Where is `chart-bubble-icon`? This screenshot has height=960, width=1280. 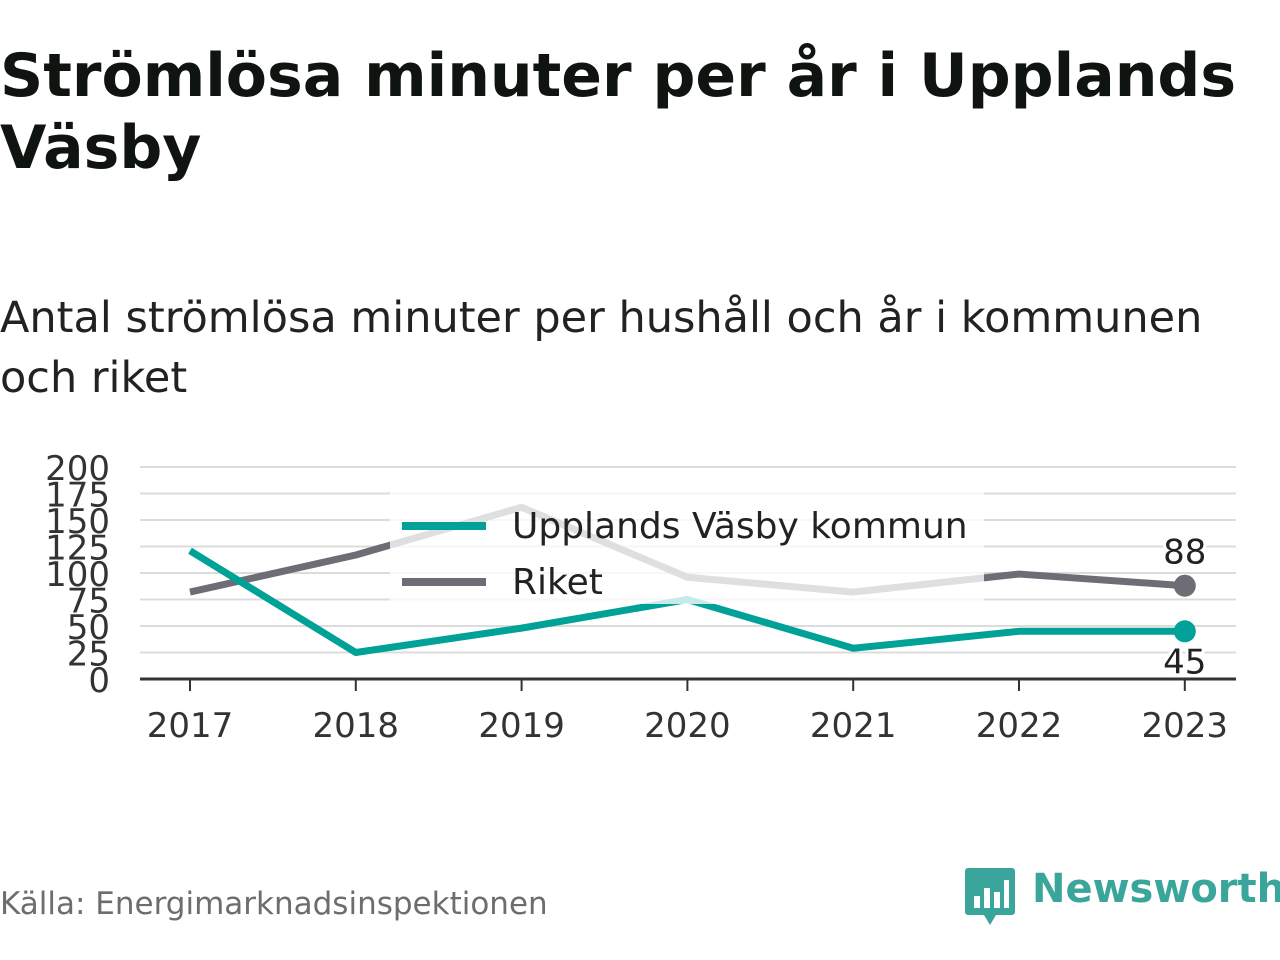
chart-bubble-icon is located at coordinates (990, 896).